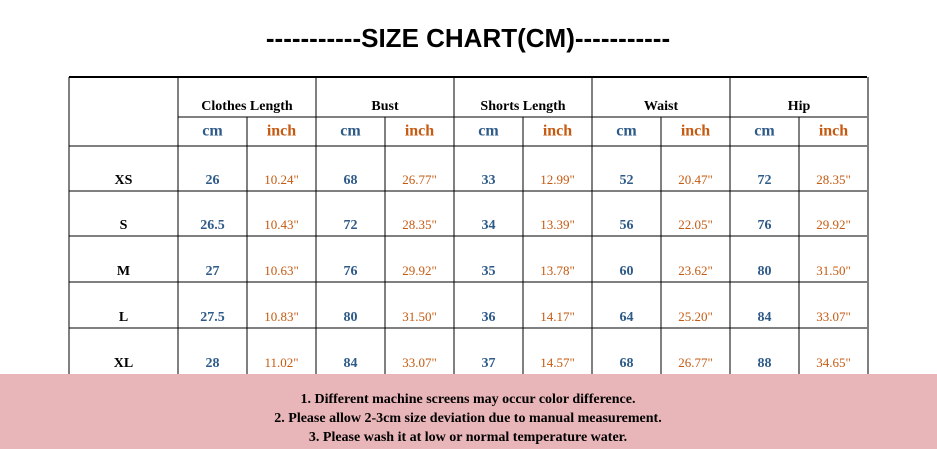 The height and width of the screenshot is (449, 937). Describe the element at coordinates (489, 317) in the screenshot. I see `cell: 36` at that location.